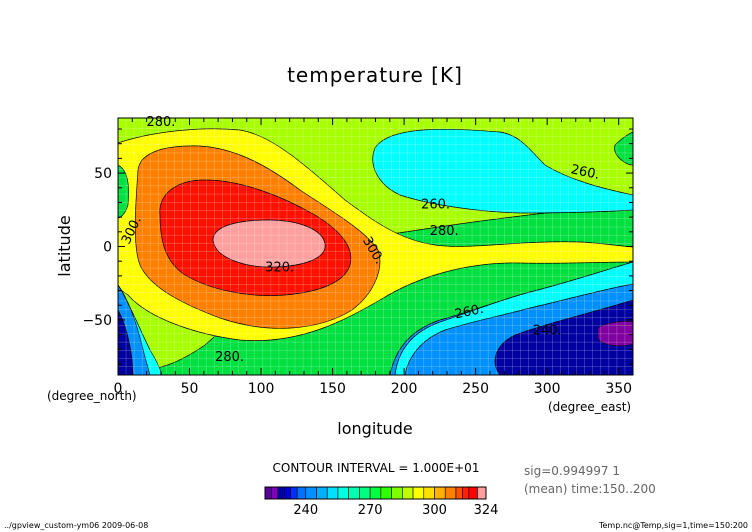  Describe the element at coordinates (261, 389) in the screenshot. I see `x-tick-label: 100` at that location.